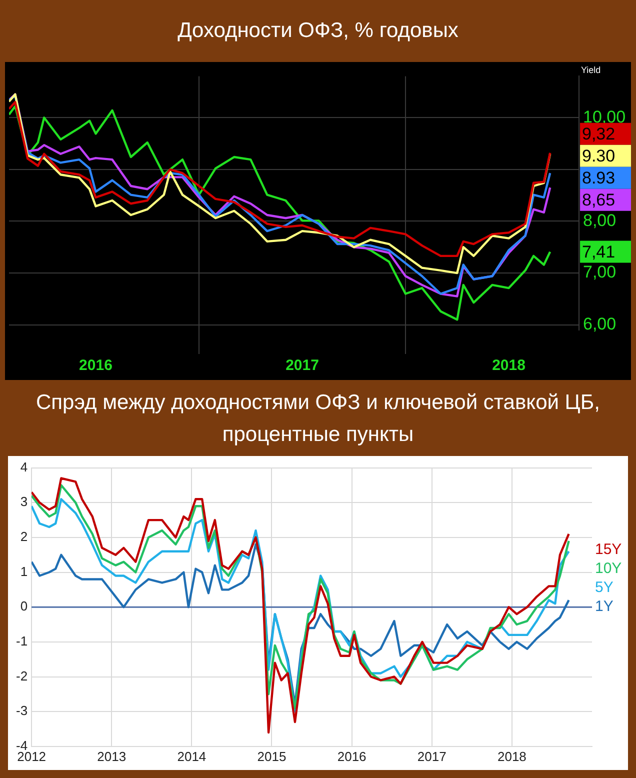  What do you see at coordinates (599, 324) in the screenshot?
I see `y-tick-label: 6,00` at bounding box center [599, 324].